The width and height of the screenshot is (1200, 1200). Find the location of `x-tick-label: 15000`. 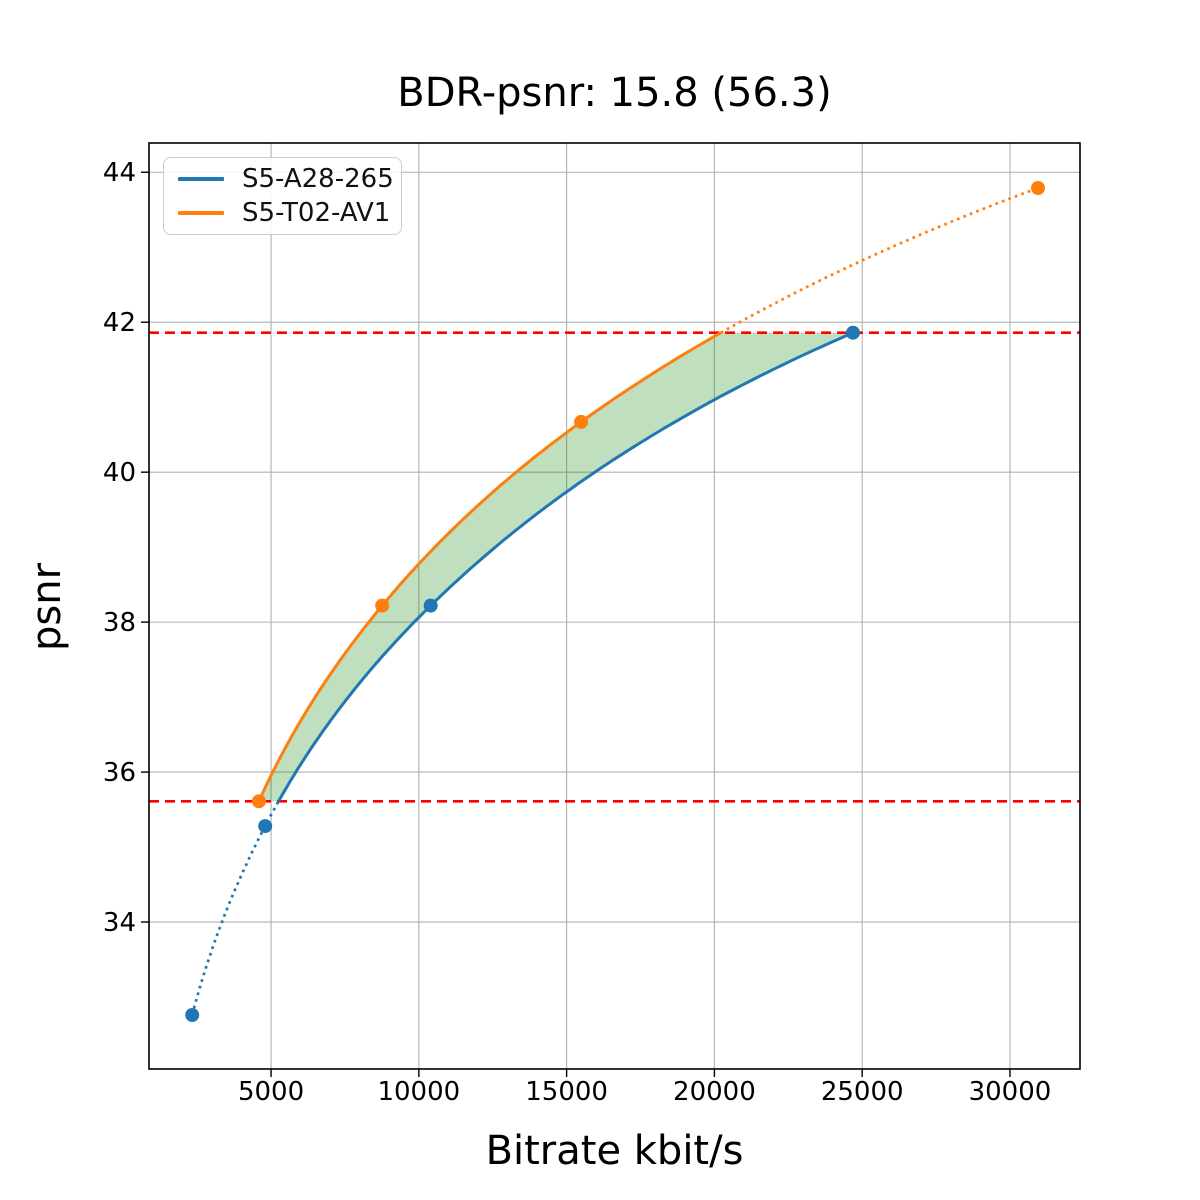

x-tick-label: 15000 is located at coordinates (566, 1092).